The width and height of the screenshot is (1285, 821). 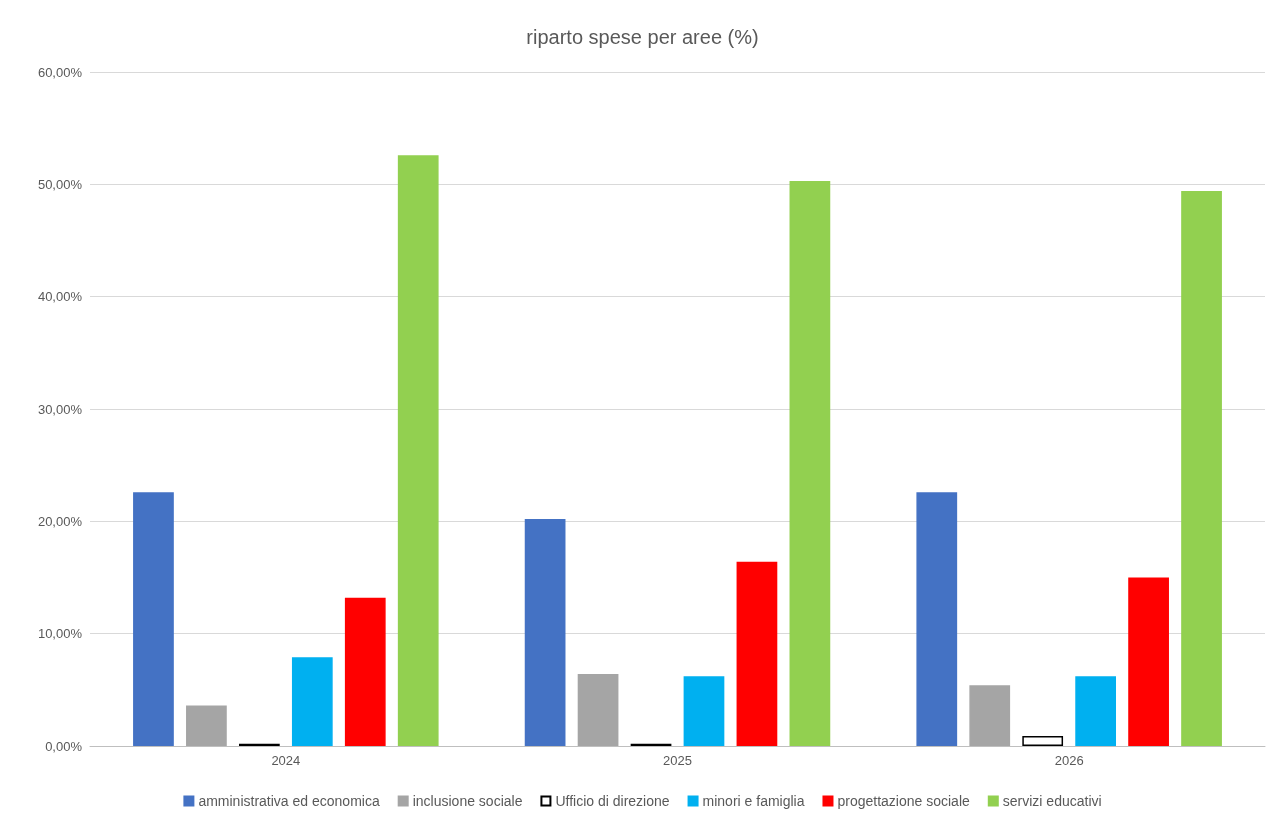 What do you see at coordinates (60, 184) in the screenshot?
I see `y-tick-label: 50,00%` at bounding box center [60, 184].